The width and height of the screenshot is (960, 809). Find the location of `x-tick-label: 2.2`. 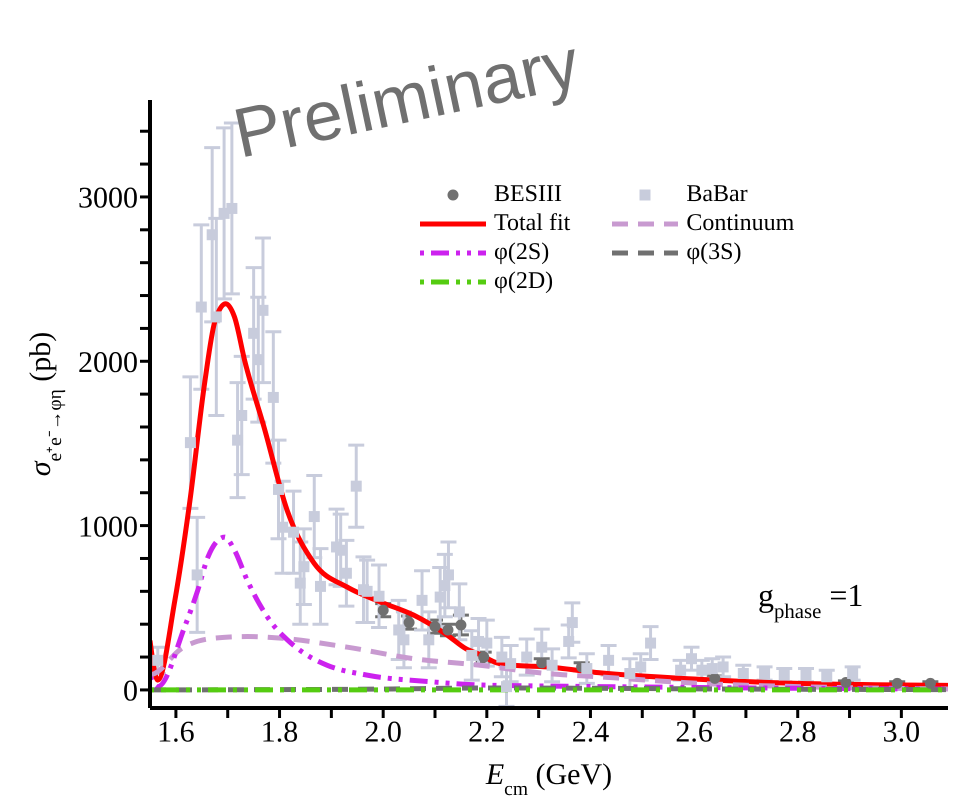

x-tick-label: 2.2 is located at coordinates (487, 731).